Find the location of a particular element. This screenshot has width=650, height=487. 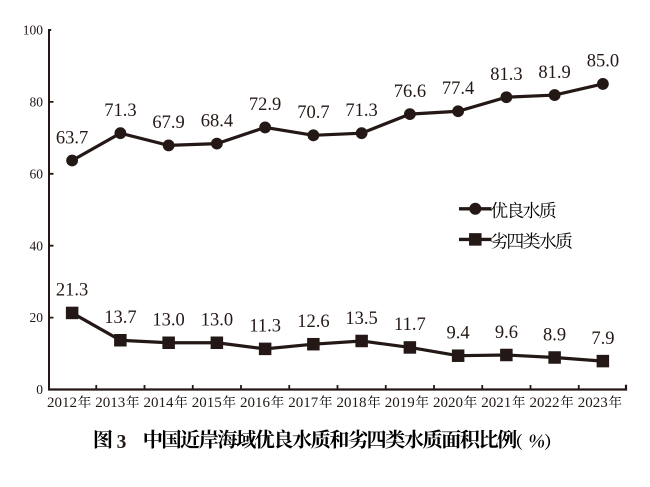

svg-text: 12.6 is located at coordinates (313, 322).